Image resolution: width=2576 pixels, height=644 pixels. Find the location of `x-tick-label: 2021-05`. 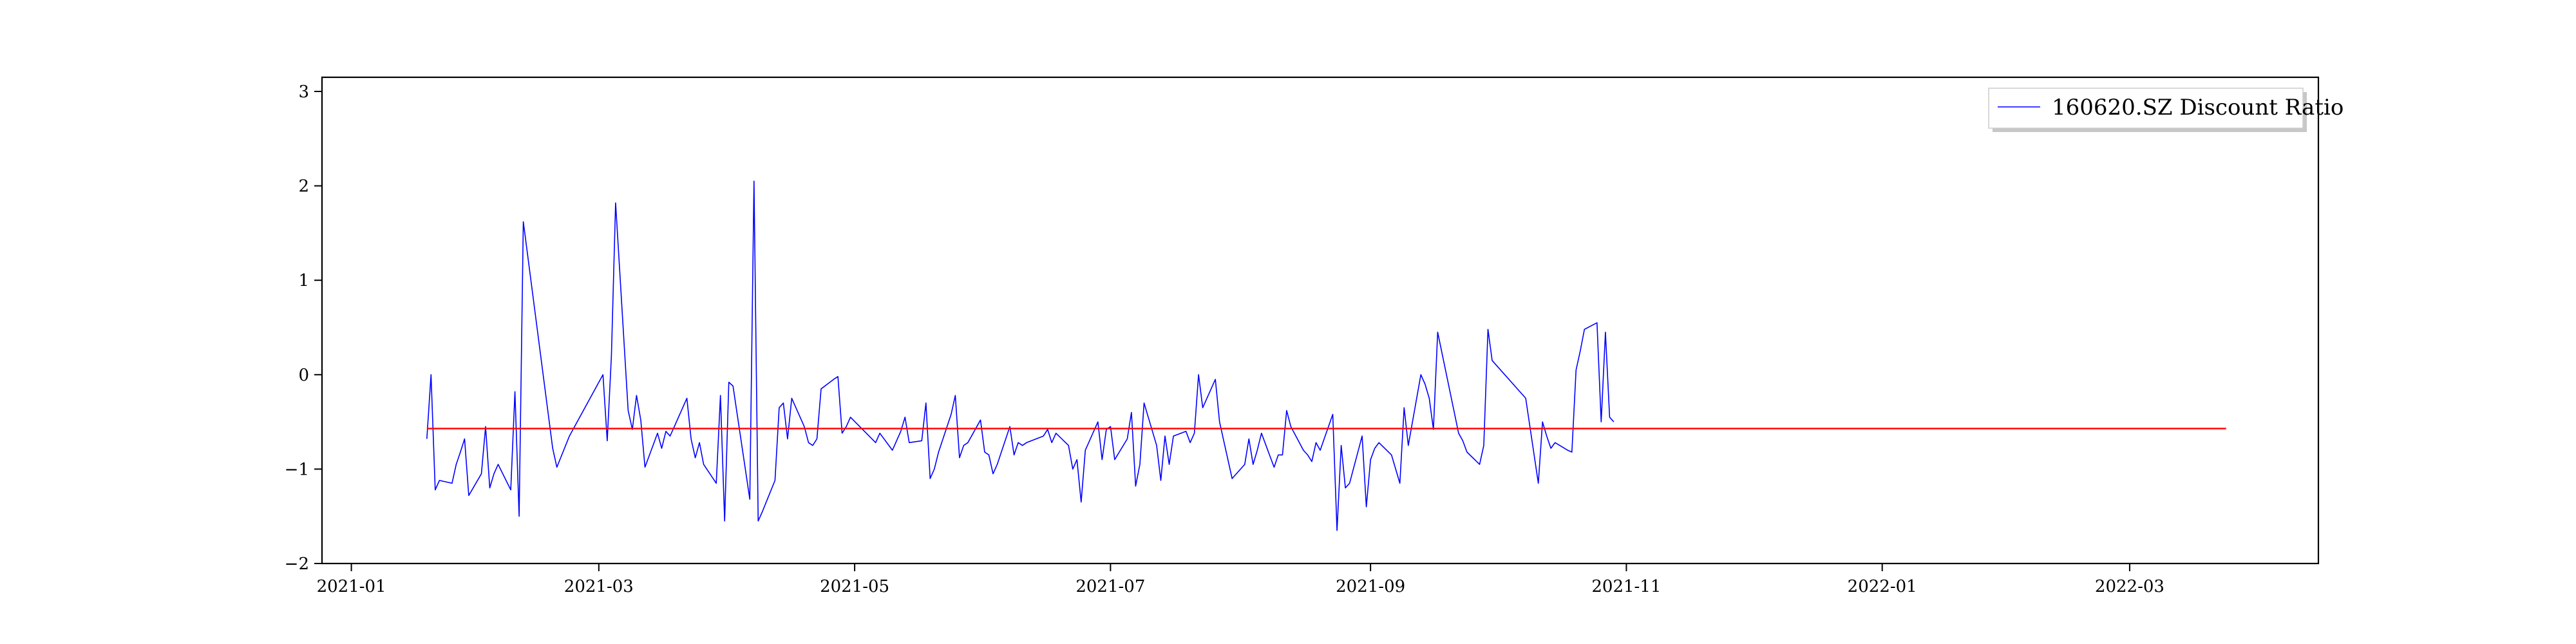

x-tick-label: 2021-05 is located at coordinates (854, 587).